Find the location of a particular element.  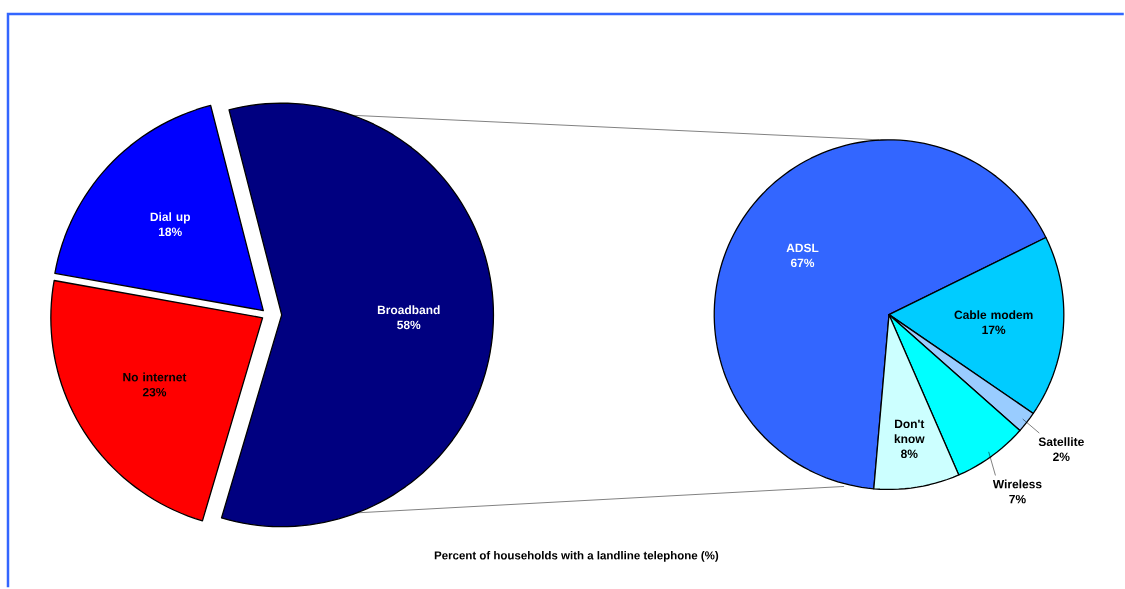

slice-label: Broadband is located at coordinates (408, 310).